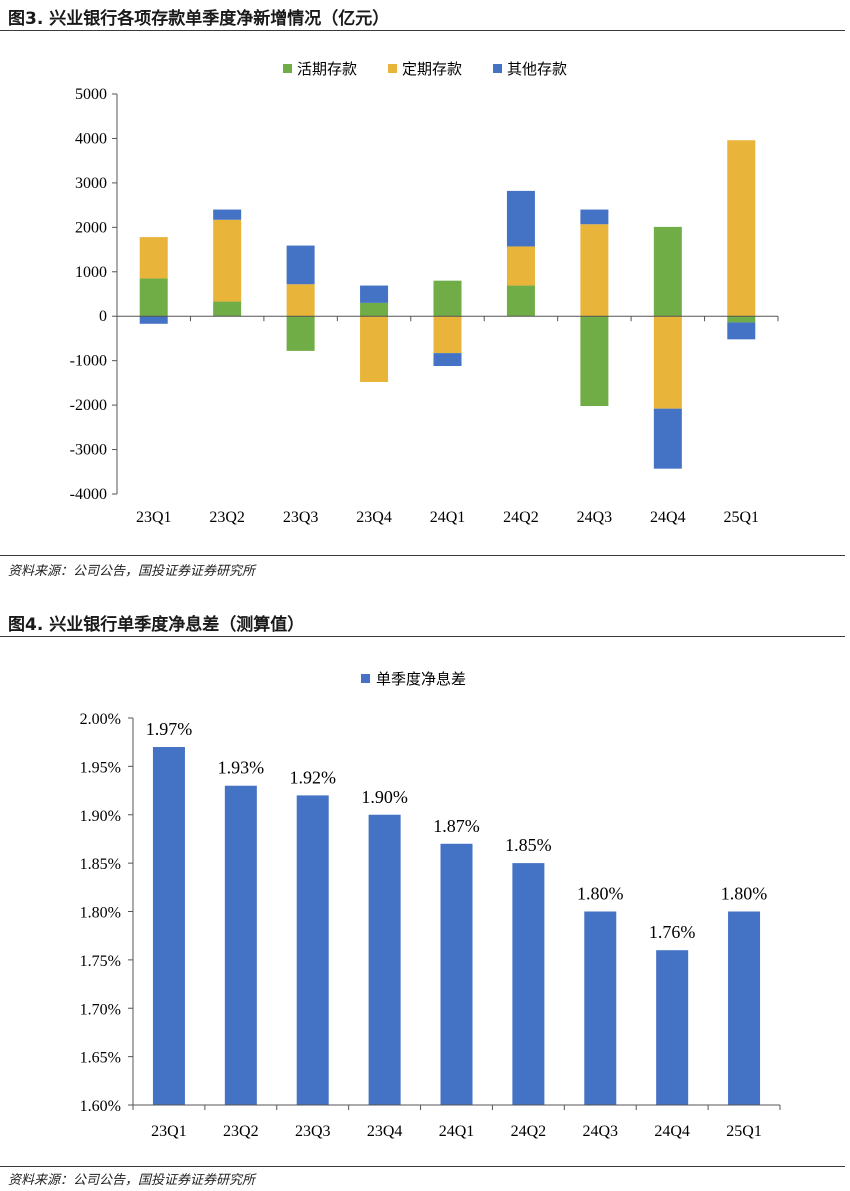 Image resolution: width=850 pixels, height=1191 pixels. Describe the element at coordinates (100, 1058) in the screenshot. I see `y-tick-label: 1.65%` at that location.